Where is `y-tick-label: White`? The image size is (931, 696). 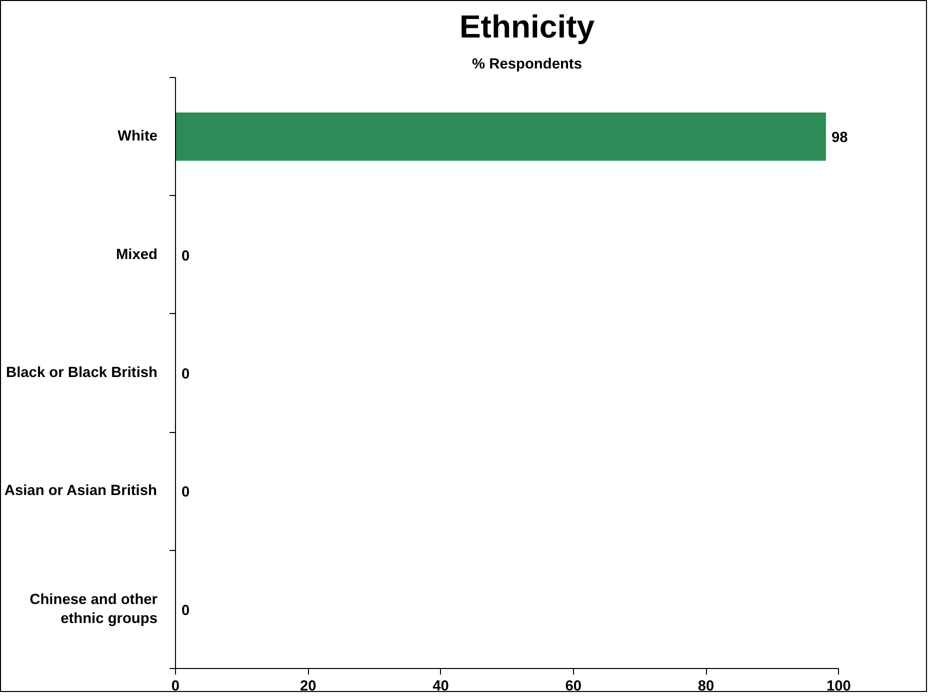
y-tick-label: White is located at coordinates (138, 136).